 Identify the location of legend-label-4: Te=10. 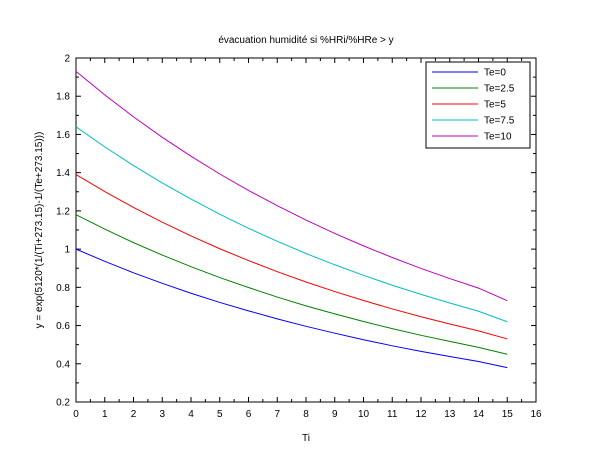
(498, 137).